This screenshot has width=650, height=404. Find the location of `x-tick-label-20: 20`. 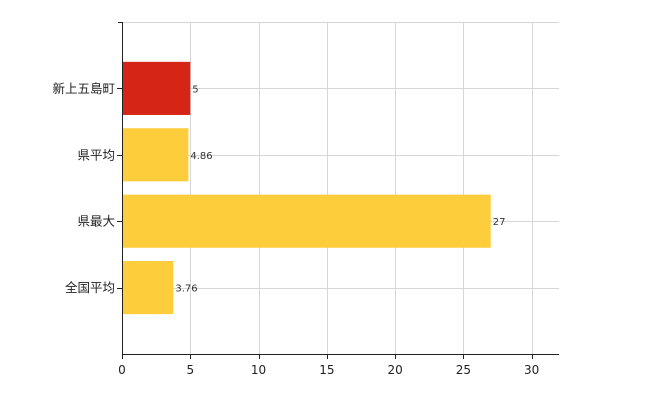

x-tick-label-20: 20 is located at coordinates (394, 370).